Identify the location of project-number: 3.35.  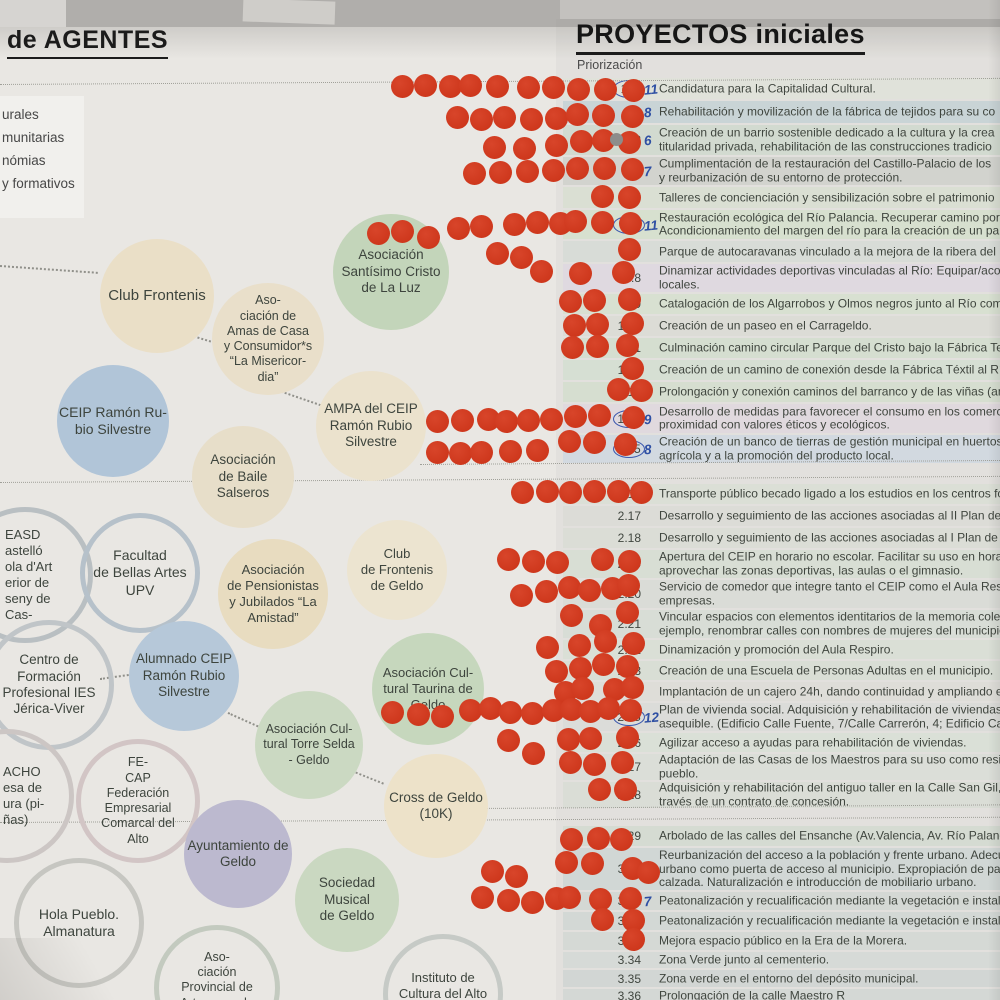
(629, 978).